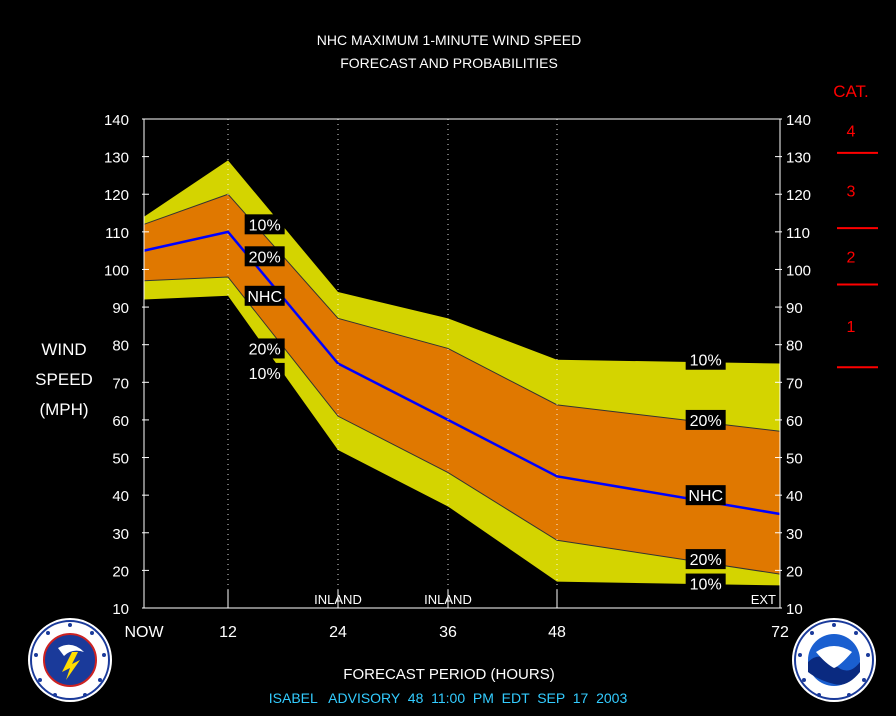 The width and height of the screenshot is (896, 716). I want to click on nws-logo, so click(70, 660).